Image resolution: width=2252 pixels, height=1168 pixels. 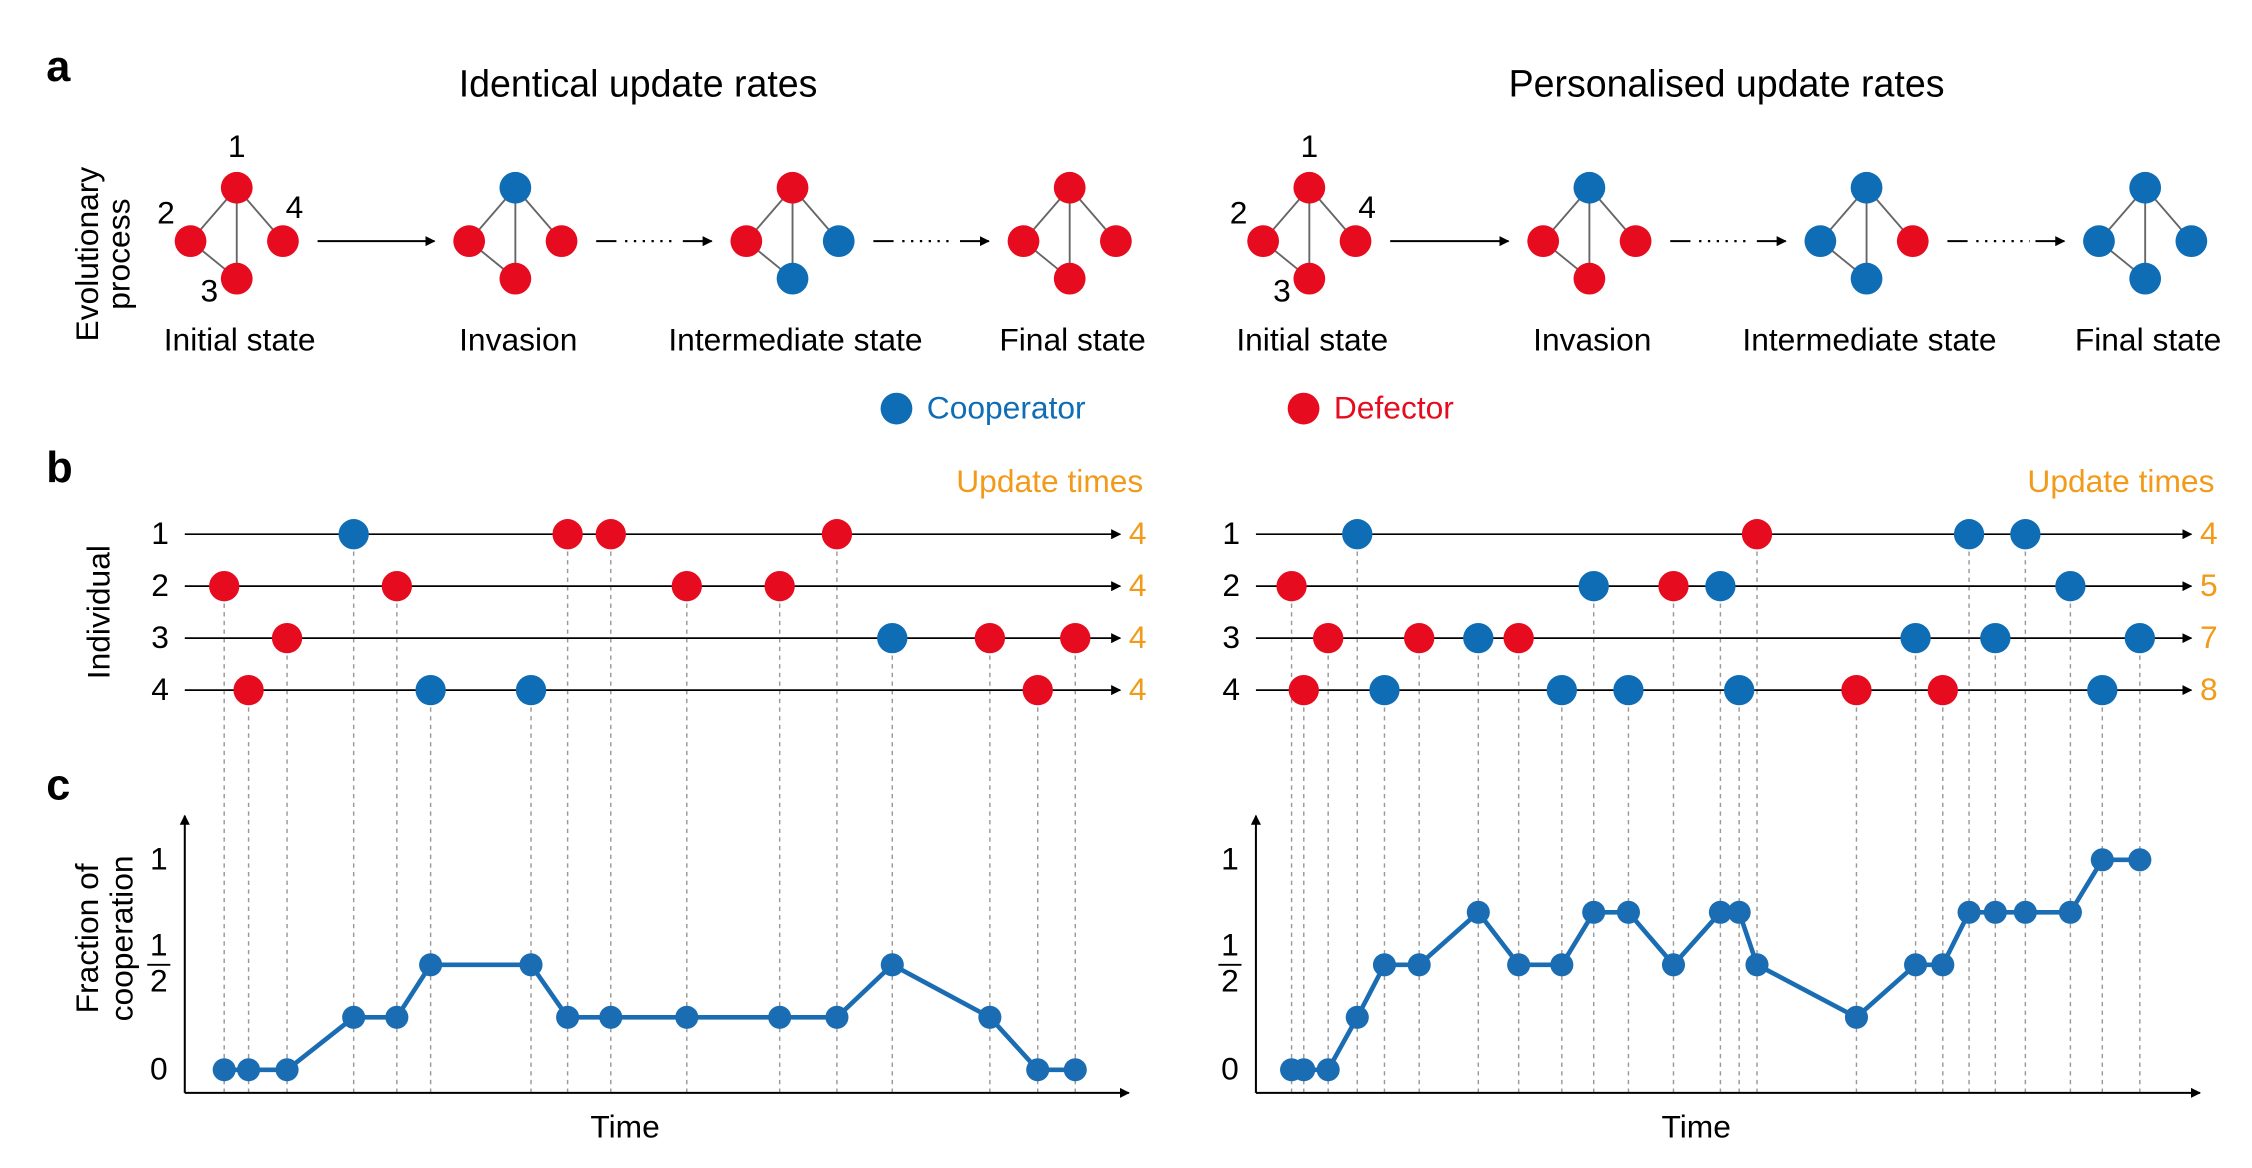 What do you see at coordinates (98, 612) in the screenshot?
I see `y-label: Individual` at bounding box center [98, 612].